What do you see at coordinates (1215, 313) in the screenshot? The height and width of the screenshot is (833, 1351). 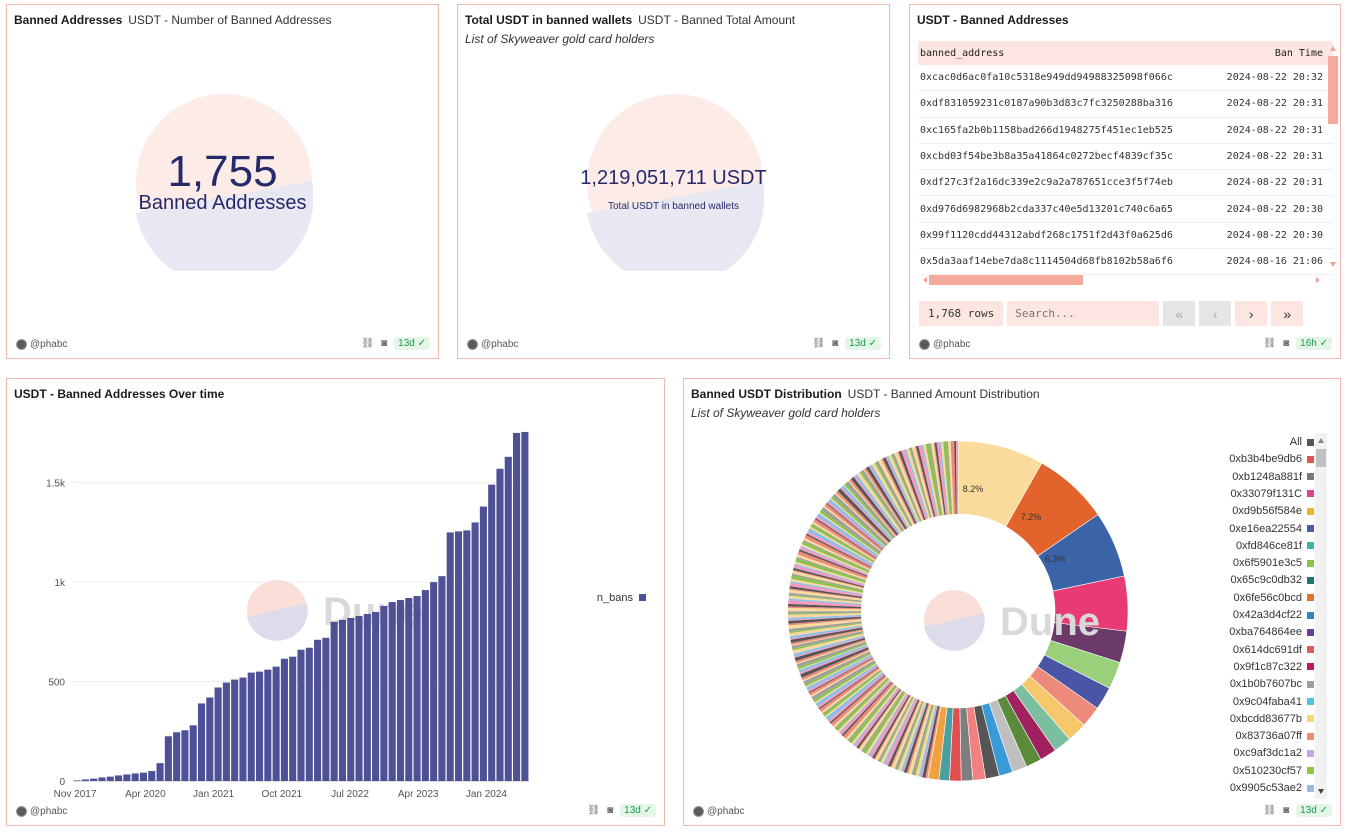 I see `prev-page-button: ‹` at bounding box center [1215, 313].